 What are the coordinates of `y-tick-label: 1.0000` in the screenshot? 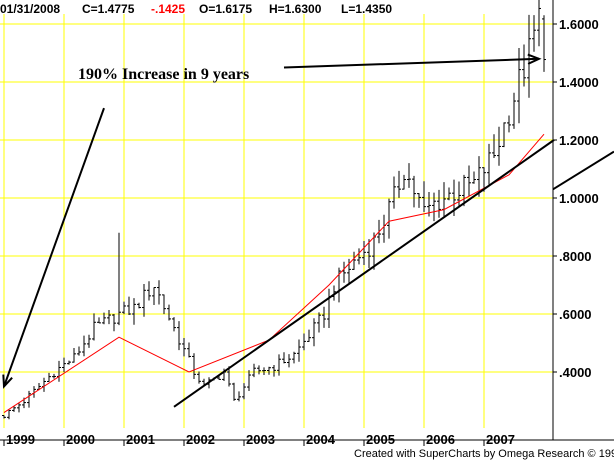 It's located at (579, 198).